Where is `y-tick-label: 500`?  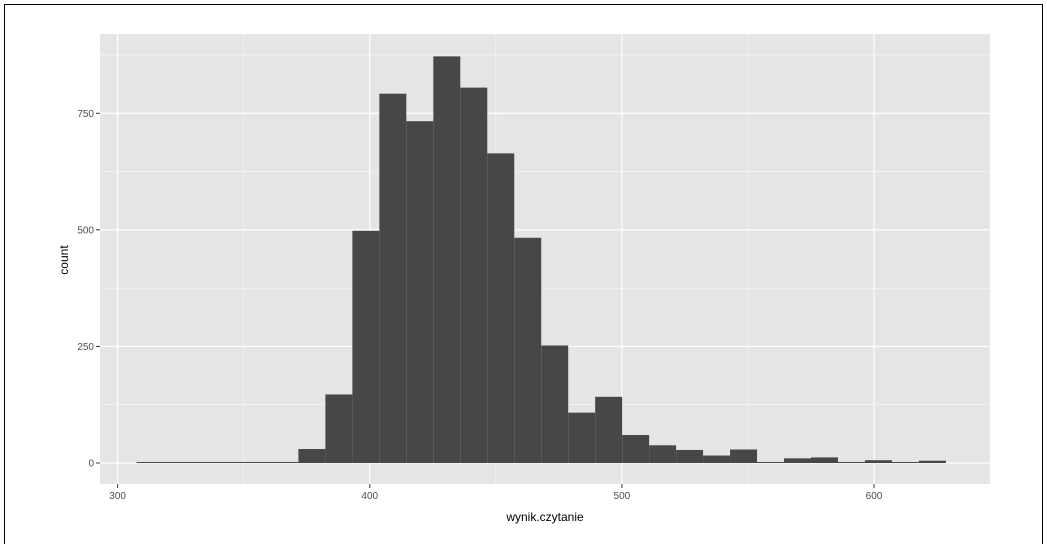 y-tick-label: 500 is located at coordinates (85, 230).